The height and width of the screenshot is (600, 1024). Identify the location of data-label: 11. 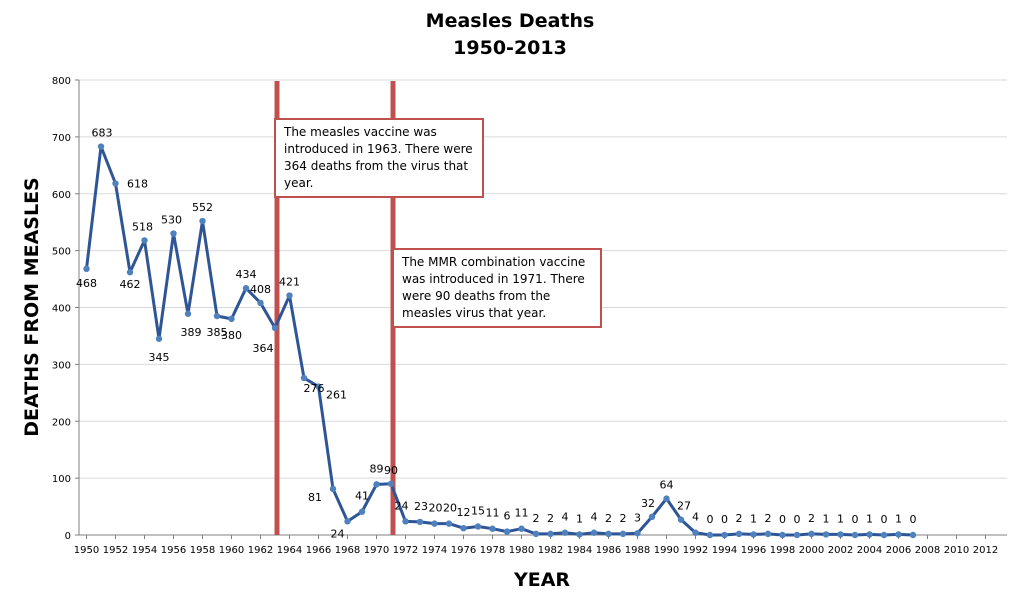
(522, 513).